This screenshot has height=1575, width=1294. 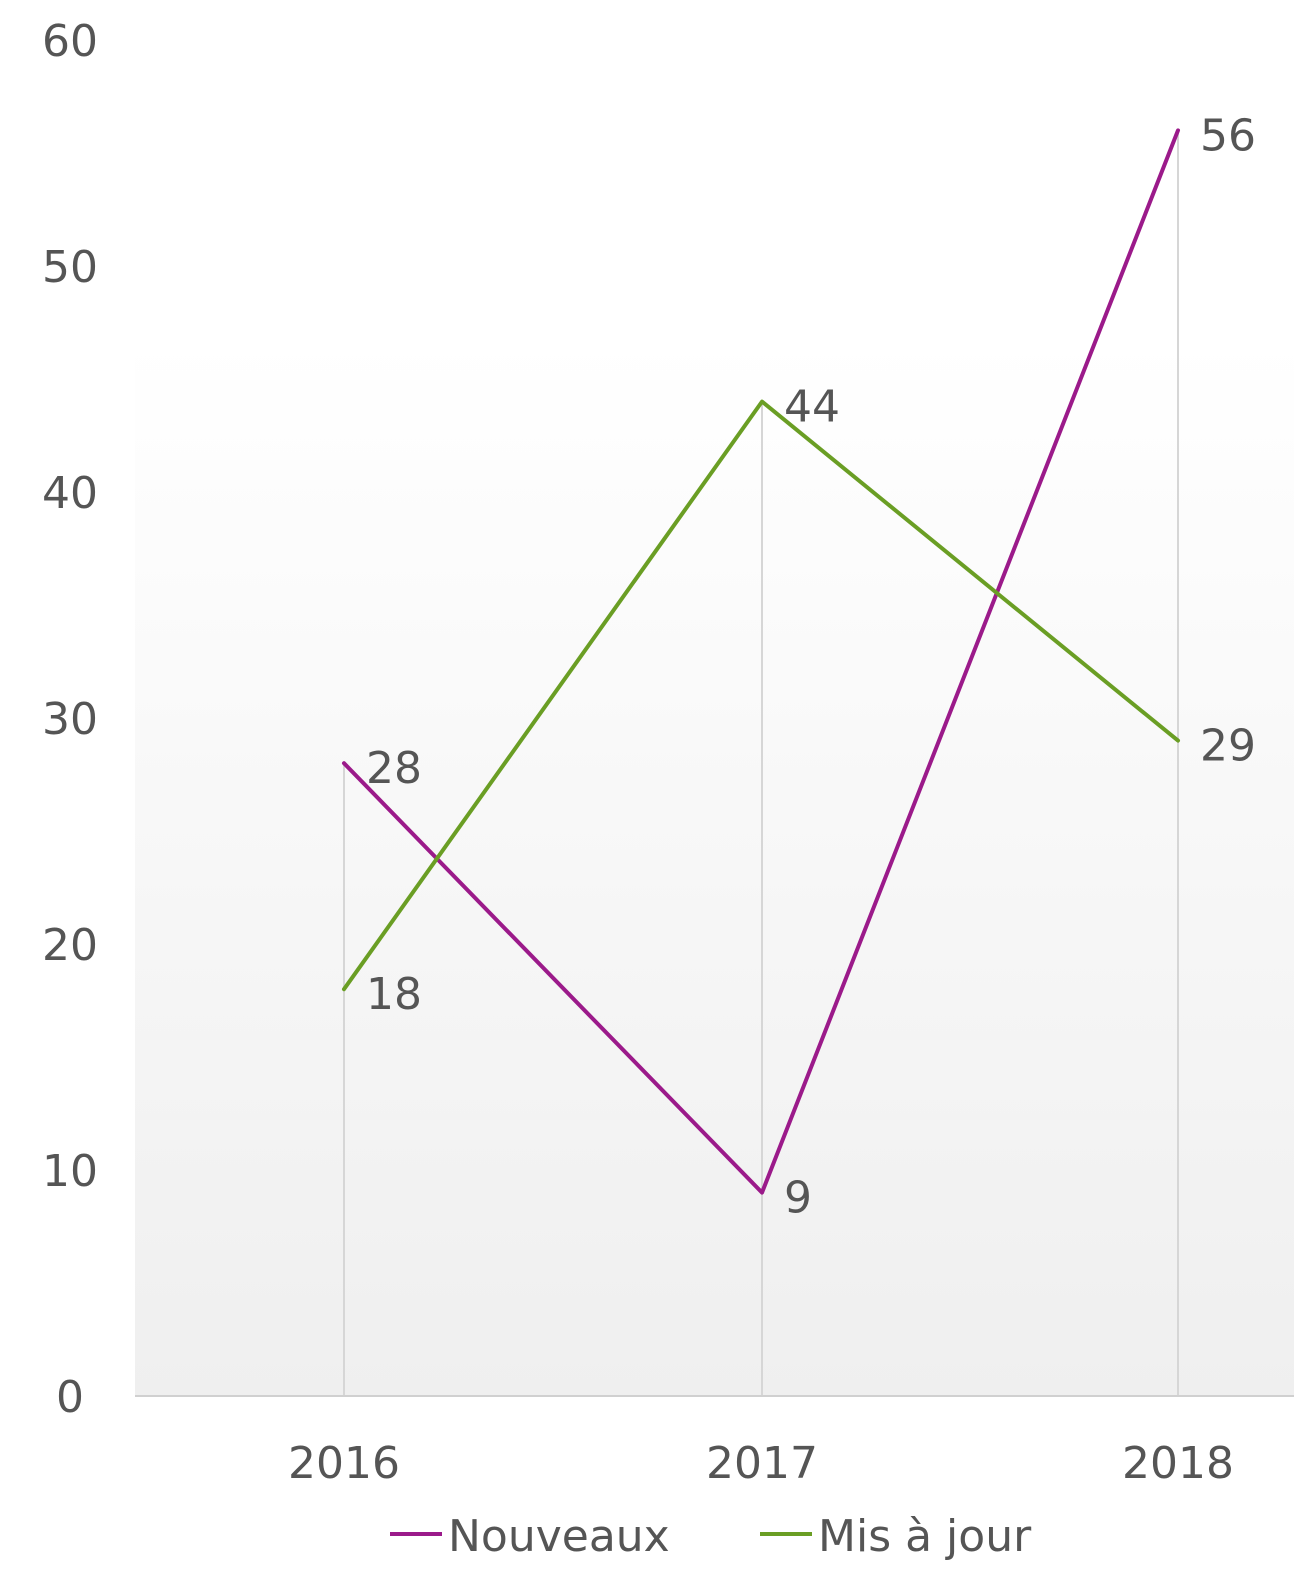 What do you see at coordinates (70, 945) in the screenshot?
I see `y-tick-label: 20` at bounding box center [70, 945].